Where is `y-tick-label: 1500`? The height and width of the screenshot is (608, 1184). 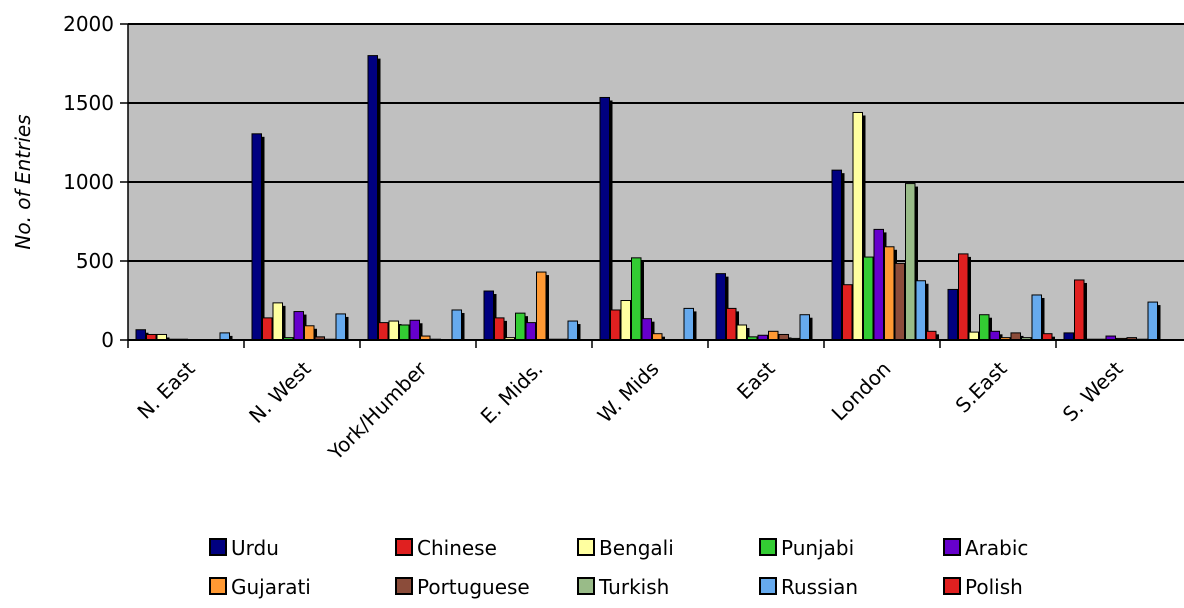 y-tick-label: 1500 is located at coordinates (88, 103).